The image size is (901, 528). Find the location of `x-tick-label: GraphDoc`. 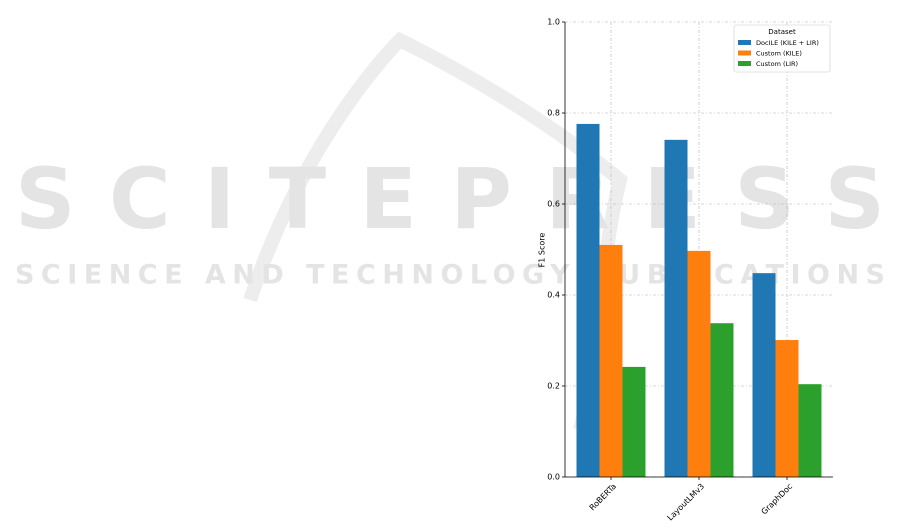

x-tick-label: GraphDoc is located at coordinates (777, 499).